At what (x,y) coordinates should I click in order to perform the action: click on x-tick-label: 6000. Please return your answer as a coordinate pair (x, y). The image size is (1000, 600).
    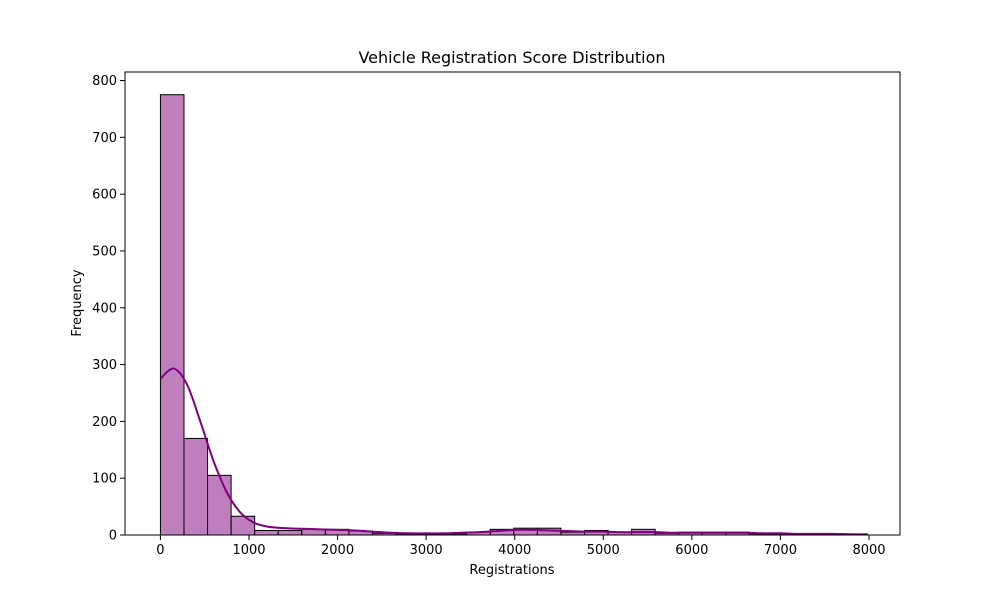
    Looking at the image, I should click on (691, 550).